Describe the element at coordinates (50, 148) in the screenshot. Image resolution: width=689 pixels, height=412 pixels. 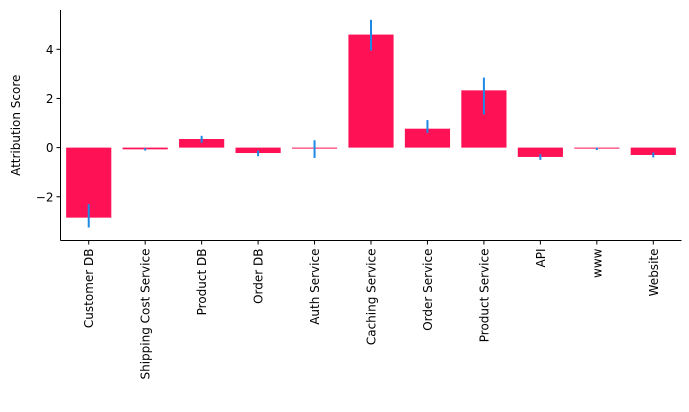
I see `y-tick-label: 0` at that location.